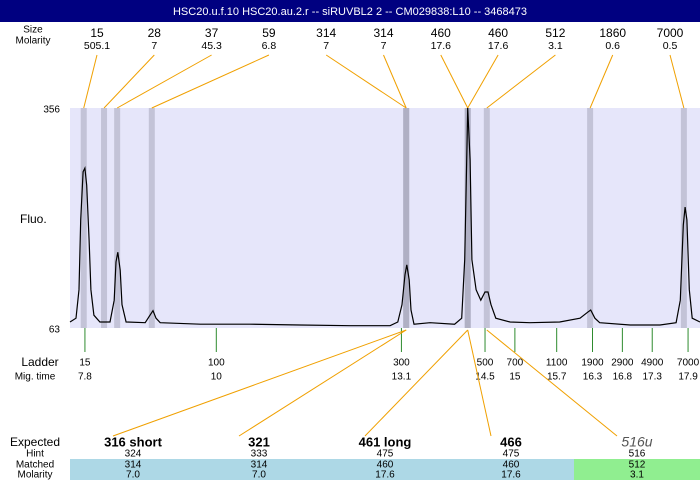  I want to click on ladder-time: 15, so click(515, 377).